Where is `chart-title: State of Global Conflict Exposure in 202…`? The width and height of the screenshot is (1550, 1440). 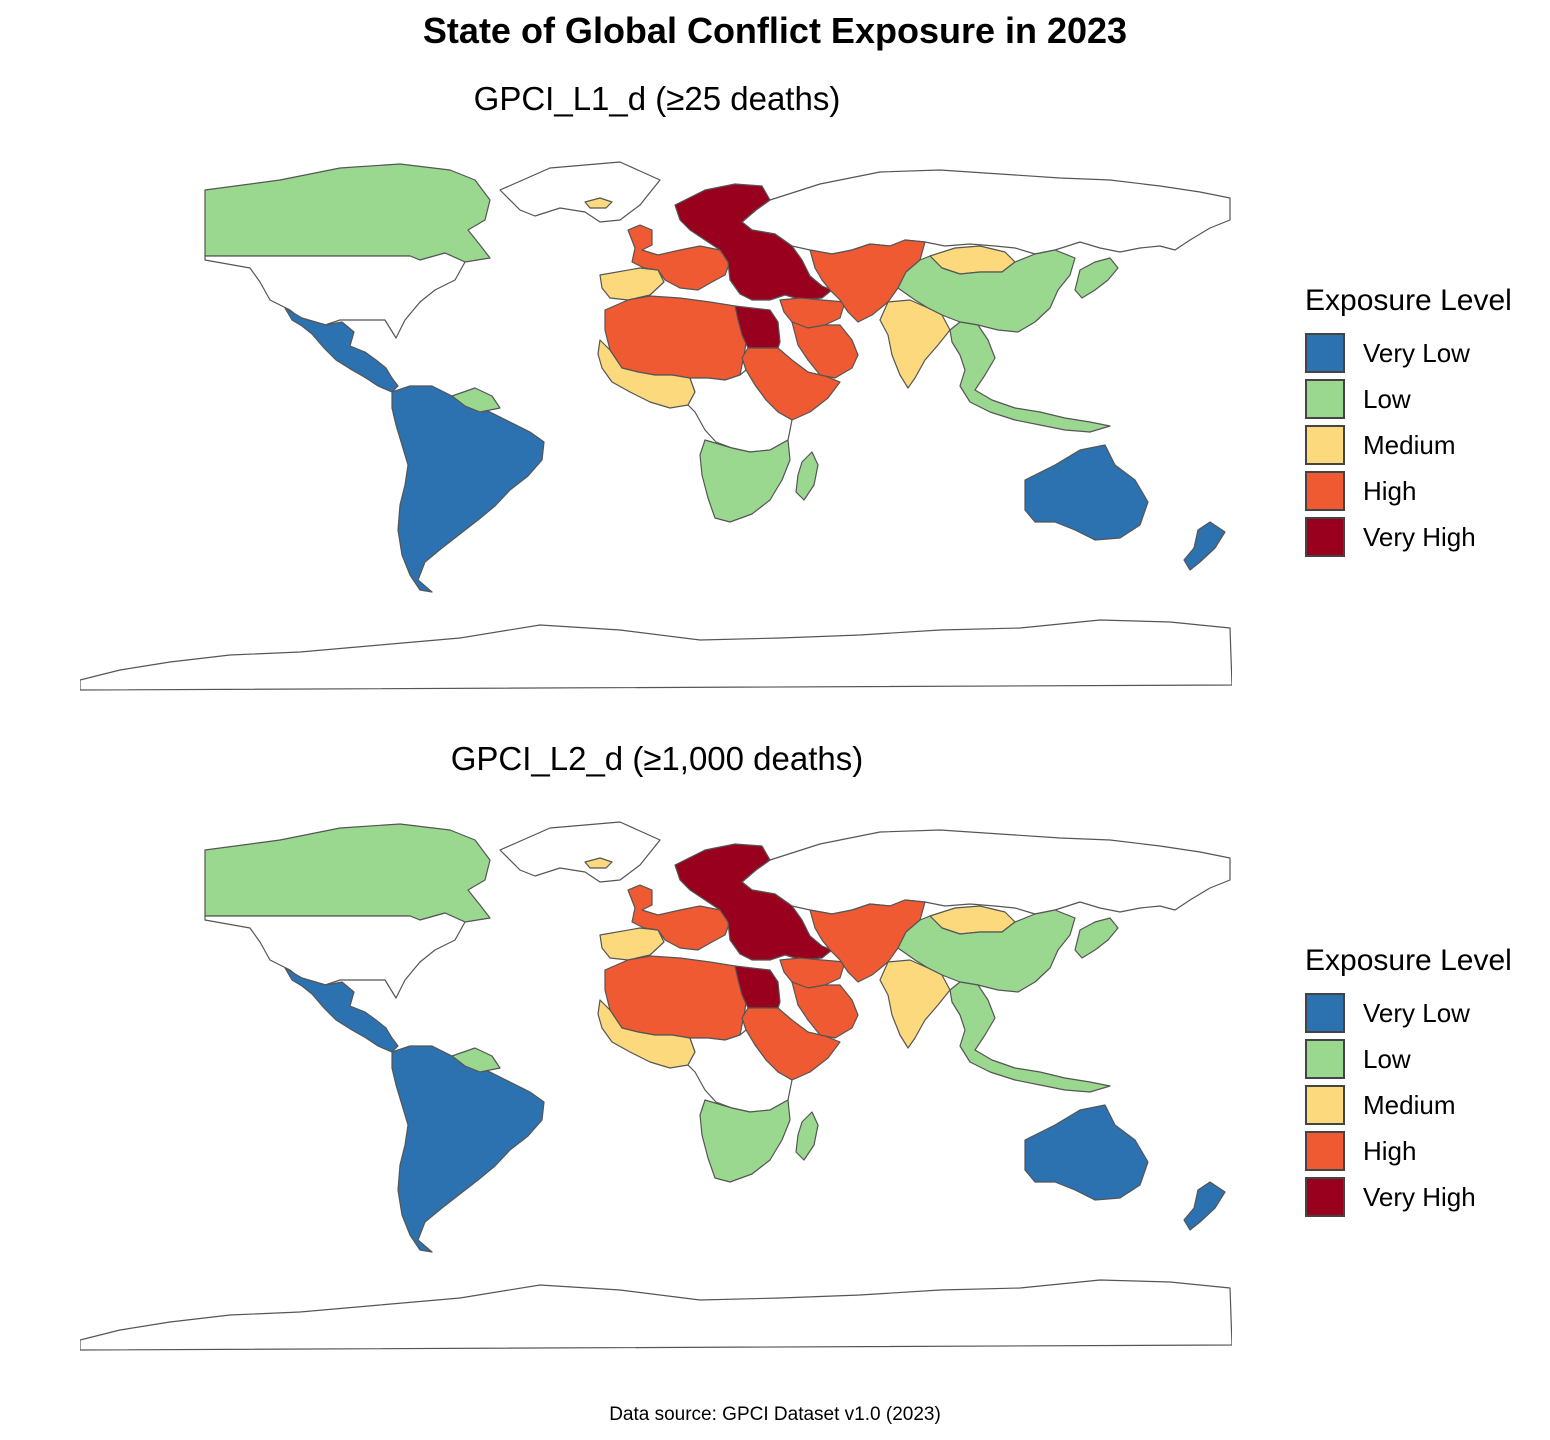
chart-title: State of Global Conflict Exposure in 202… is located at coordinates (775, 30).